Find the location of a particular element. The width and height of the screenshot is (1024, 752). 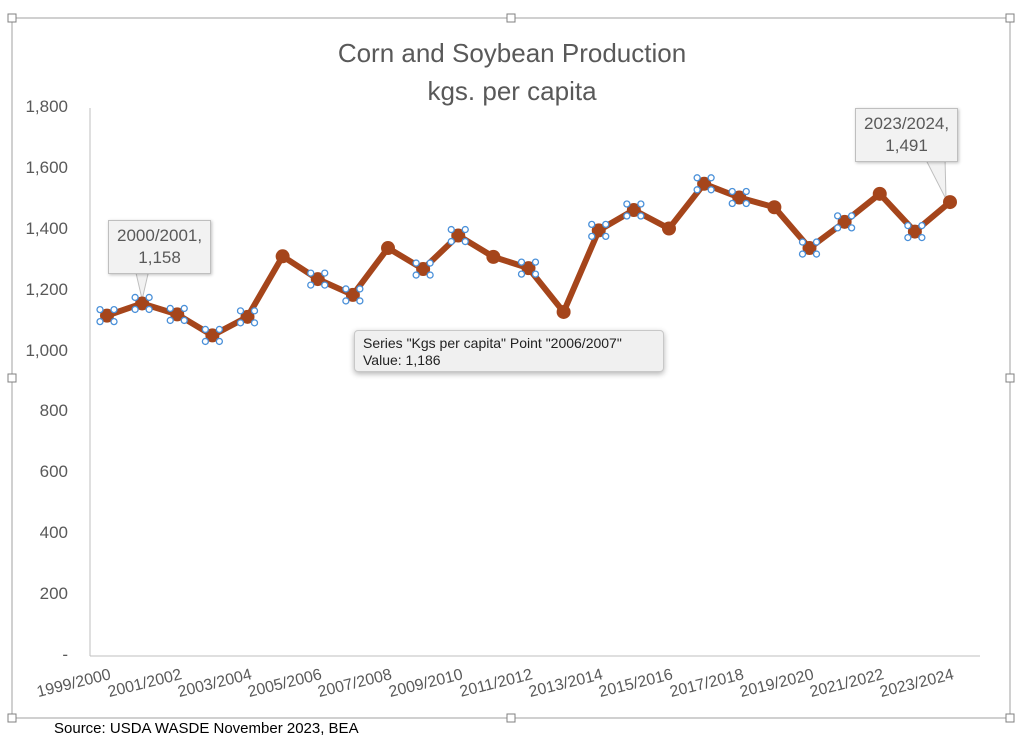

tooltip-value: Value: 1,186 is located at coordinates (402, 360).